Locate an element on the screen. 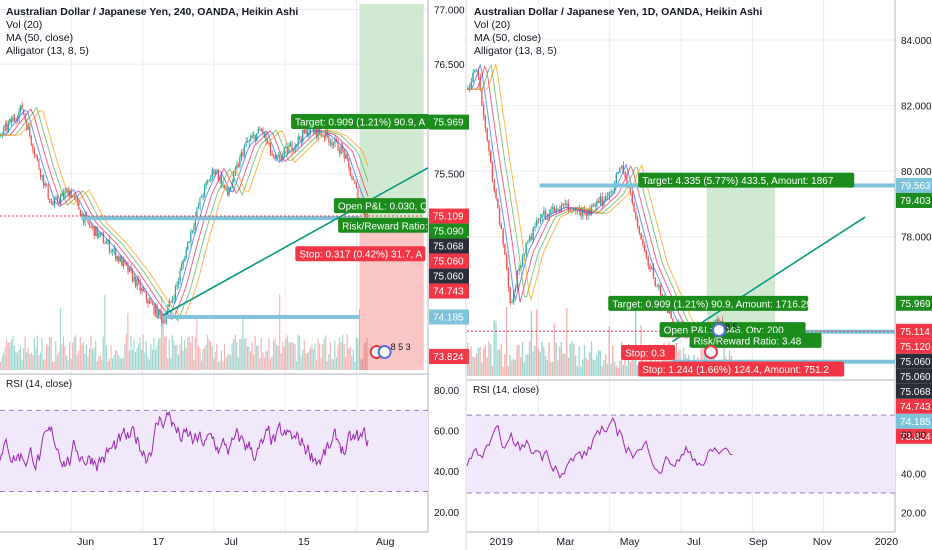 Image resolution: width=932 pixels, height=550 pixels. left-open-pl-label-bg is located at coordinates (379, 206).